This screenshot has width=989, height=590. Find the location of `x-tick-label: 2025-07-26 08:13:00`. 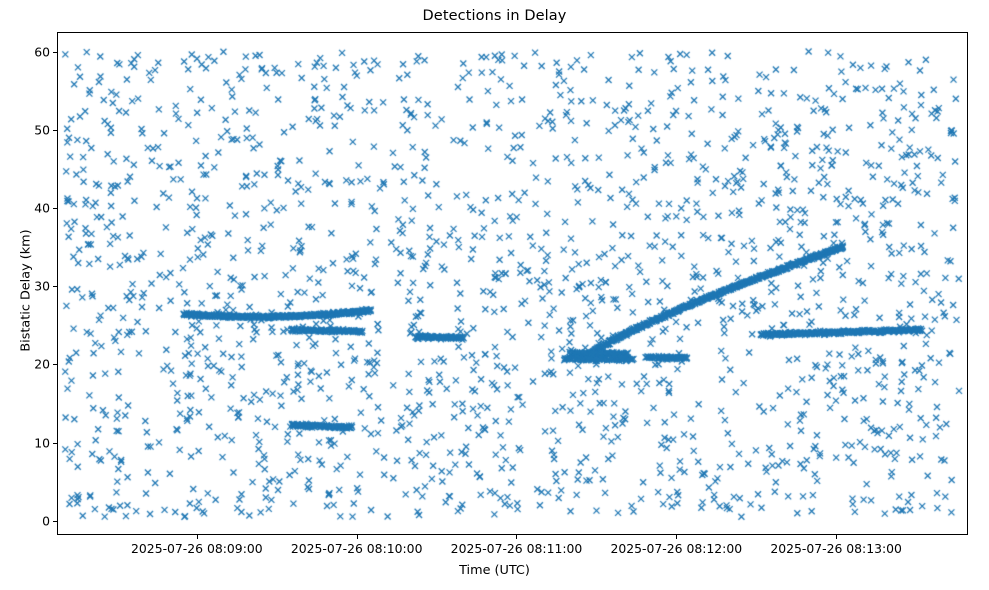

x-tick-label: 2025-07-26 08:13:00 is located at coordinates (836, 548).